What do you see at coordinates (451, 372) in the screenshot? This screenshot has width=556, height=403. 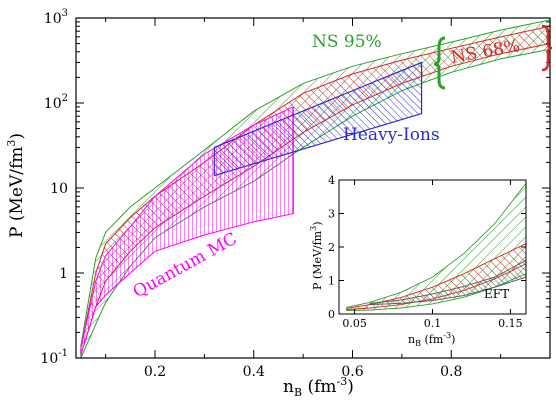 I see `x-tick-label: 0.8` at bounding box center [451, 372].